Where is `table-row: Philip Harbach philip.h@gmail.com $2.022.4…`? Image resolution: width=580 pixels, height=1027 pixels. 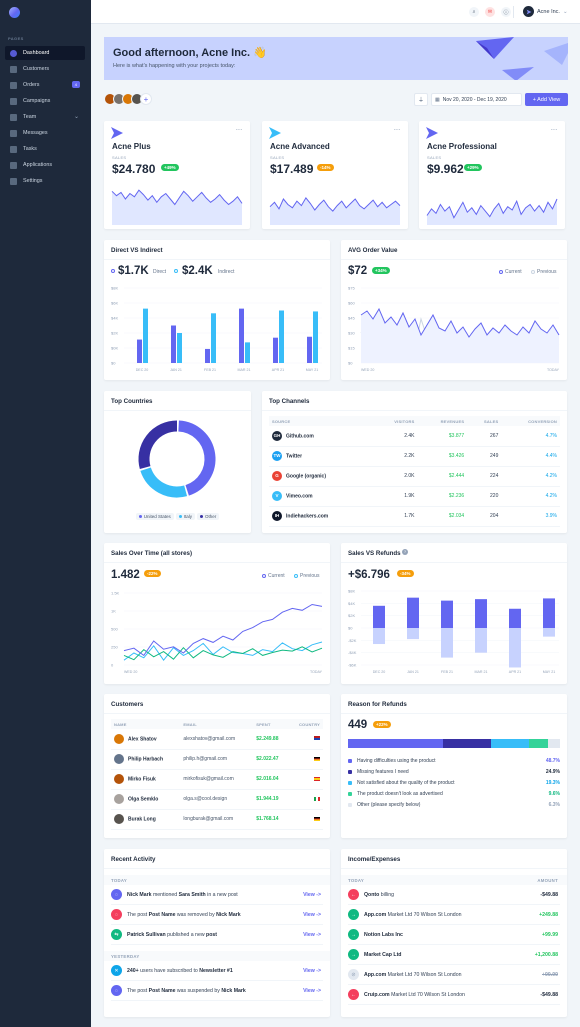 table-row: Philip Harbach philip.h@gmail.com $2.022.4… is located at coordinates (217, 759).